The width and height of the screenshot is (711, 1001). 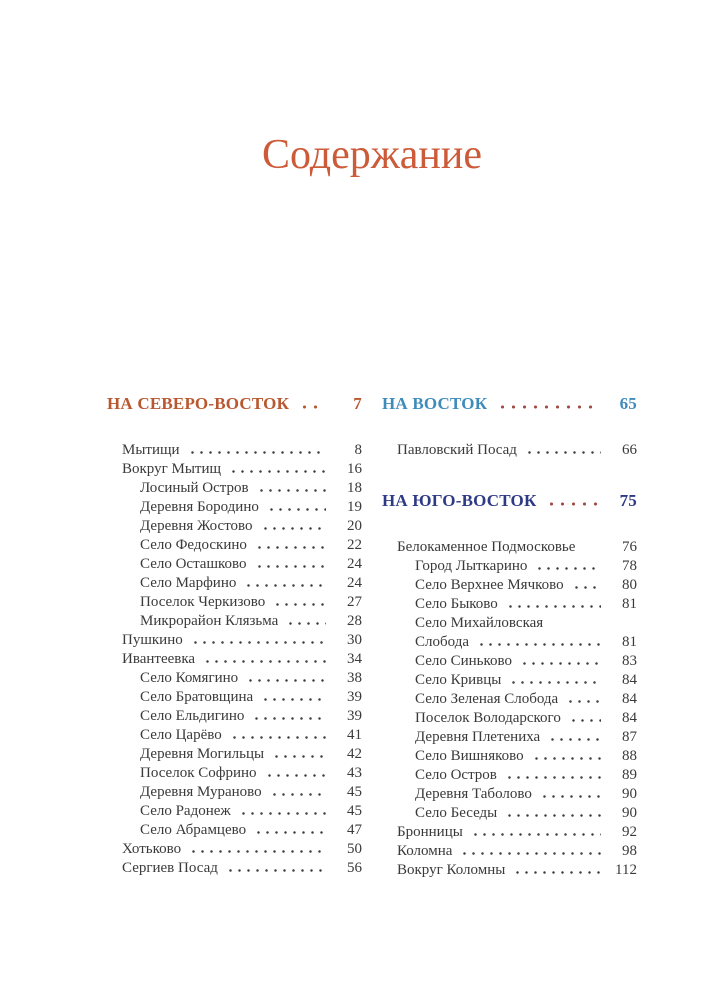 What do you see at coordinates (354, 697) in the screenshot?
I see `entry-page: 39` at bounding box center [354, 697].